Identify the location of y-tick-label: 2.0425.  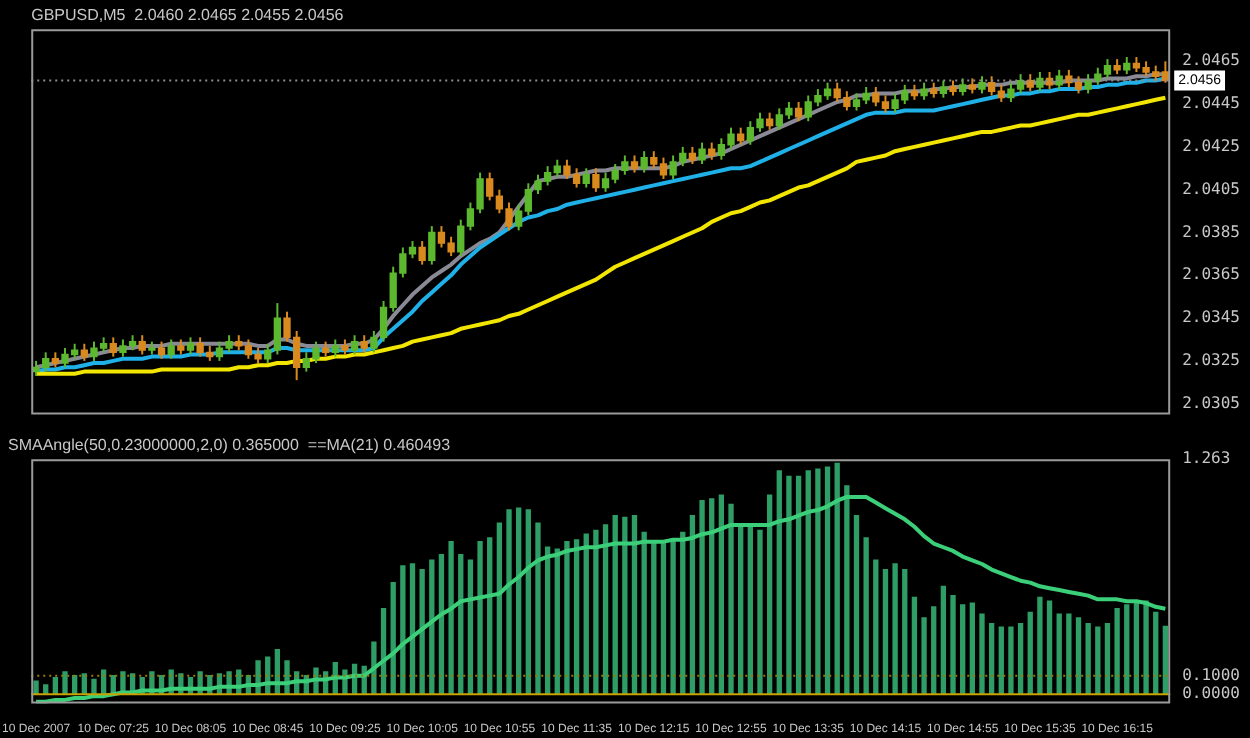
(1211, 146).